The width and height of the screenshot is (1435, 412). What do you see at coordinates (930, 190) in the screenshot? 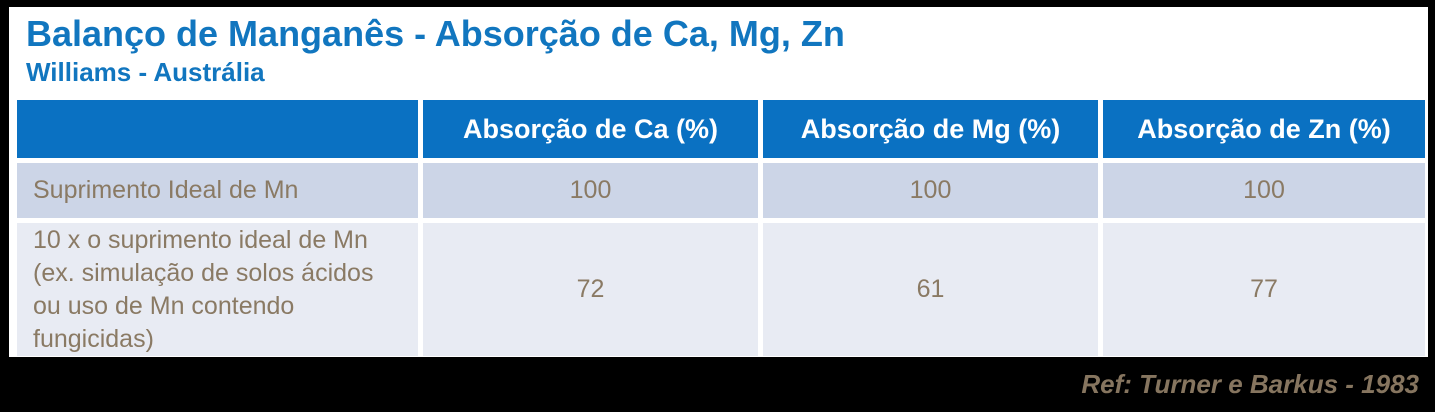
I see `value-ideal-mg: 100` at bounding box center [930, 190].